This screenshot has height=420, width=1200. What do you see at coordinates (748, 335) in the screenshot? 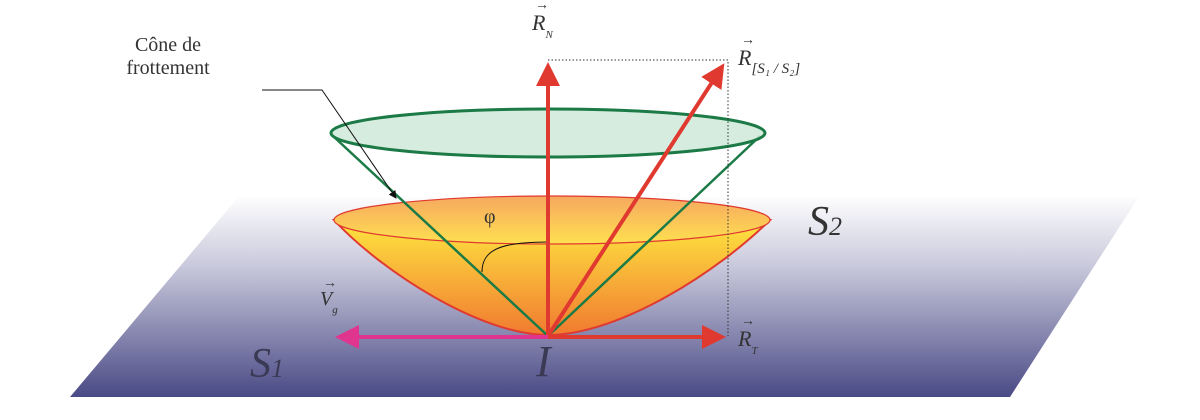
I see `tangential-force-label: → RT` at bounding box center [748, 335].